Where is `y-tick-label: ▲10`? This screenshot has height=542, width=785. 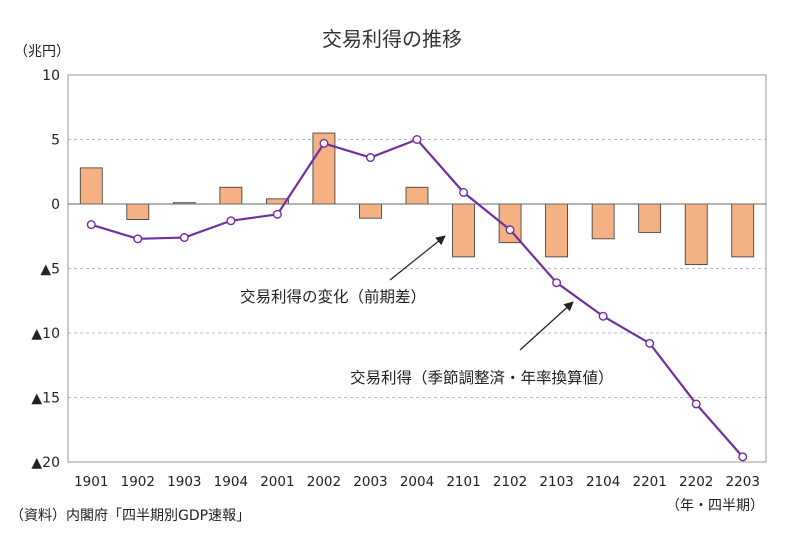
y-tick-label: ▲10 is located at coordinates (45, 334).